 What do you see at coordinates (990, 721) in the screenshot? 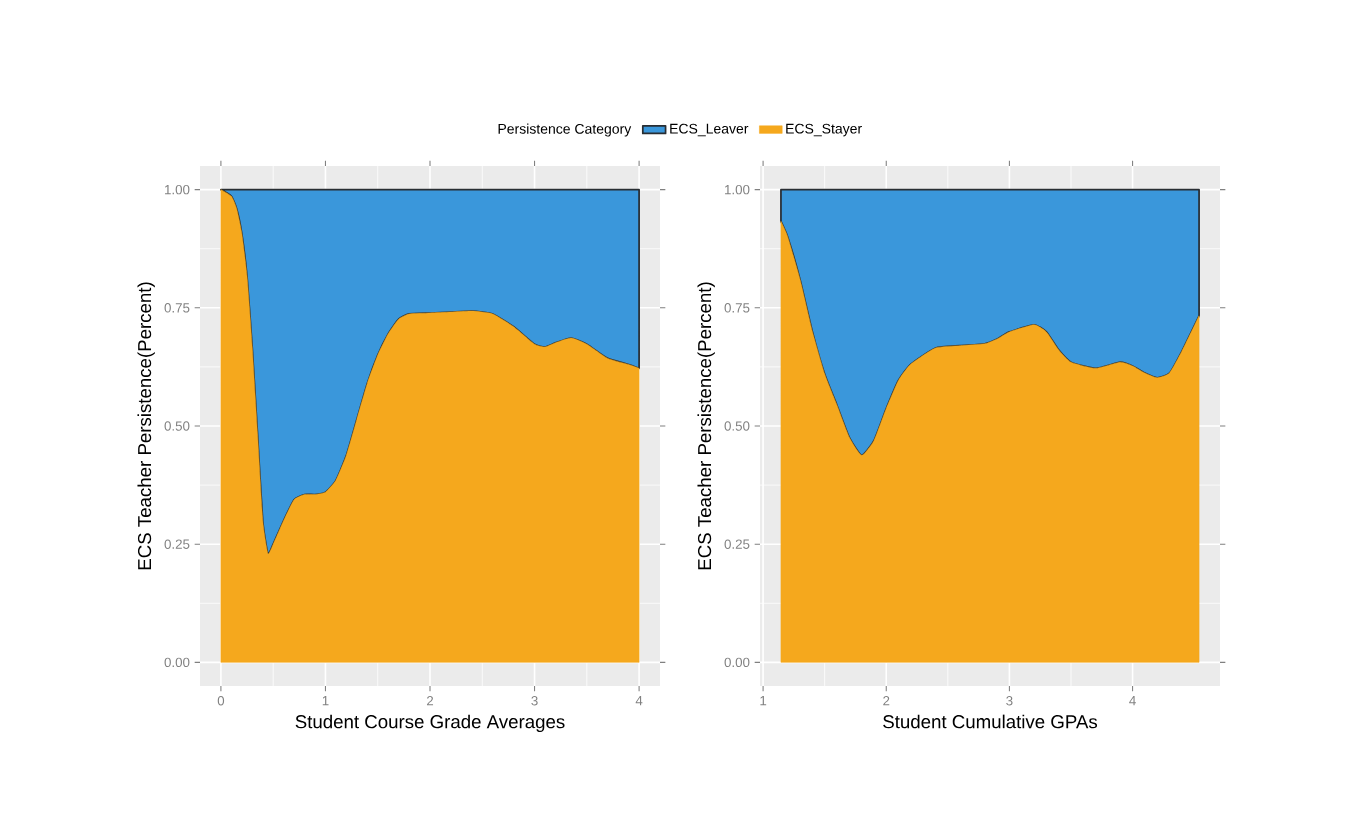
I see `x-axis-title: Student Cumulative GPAs` at bounding box center [990, 721].